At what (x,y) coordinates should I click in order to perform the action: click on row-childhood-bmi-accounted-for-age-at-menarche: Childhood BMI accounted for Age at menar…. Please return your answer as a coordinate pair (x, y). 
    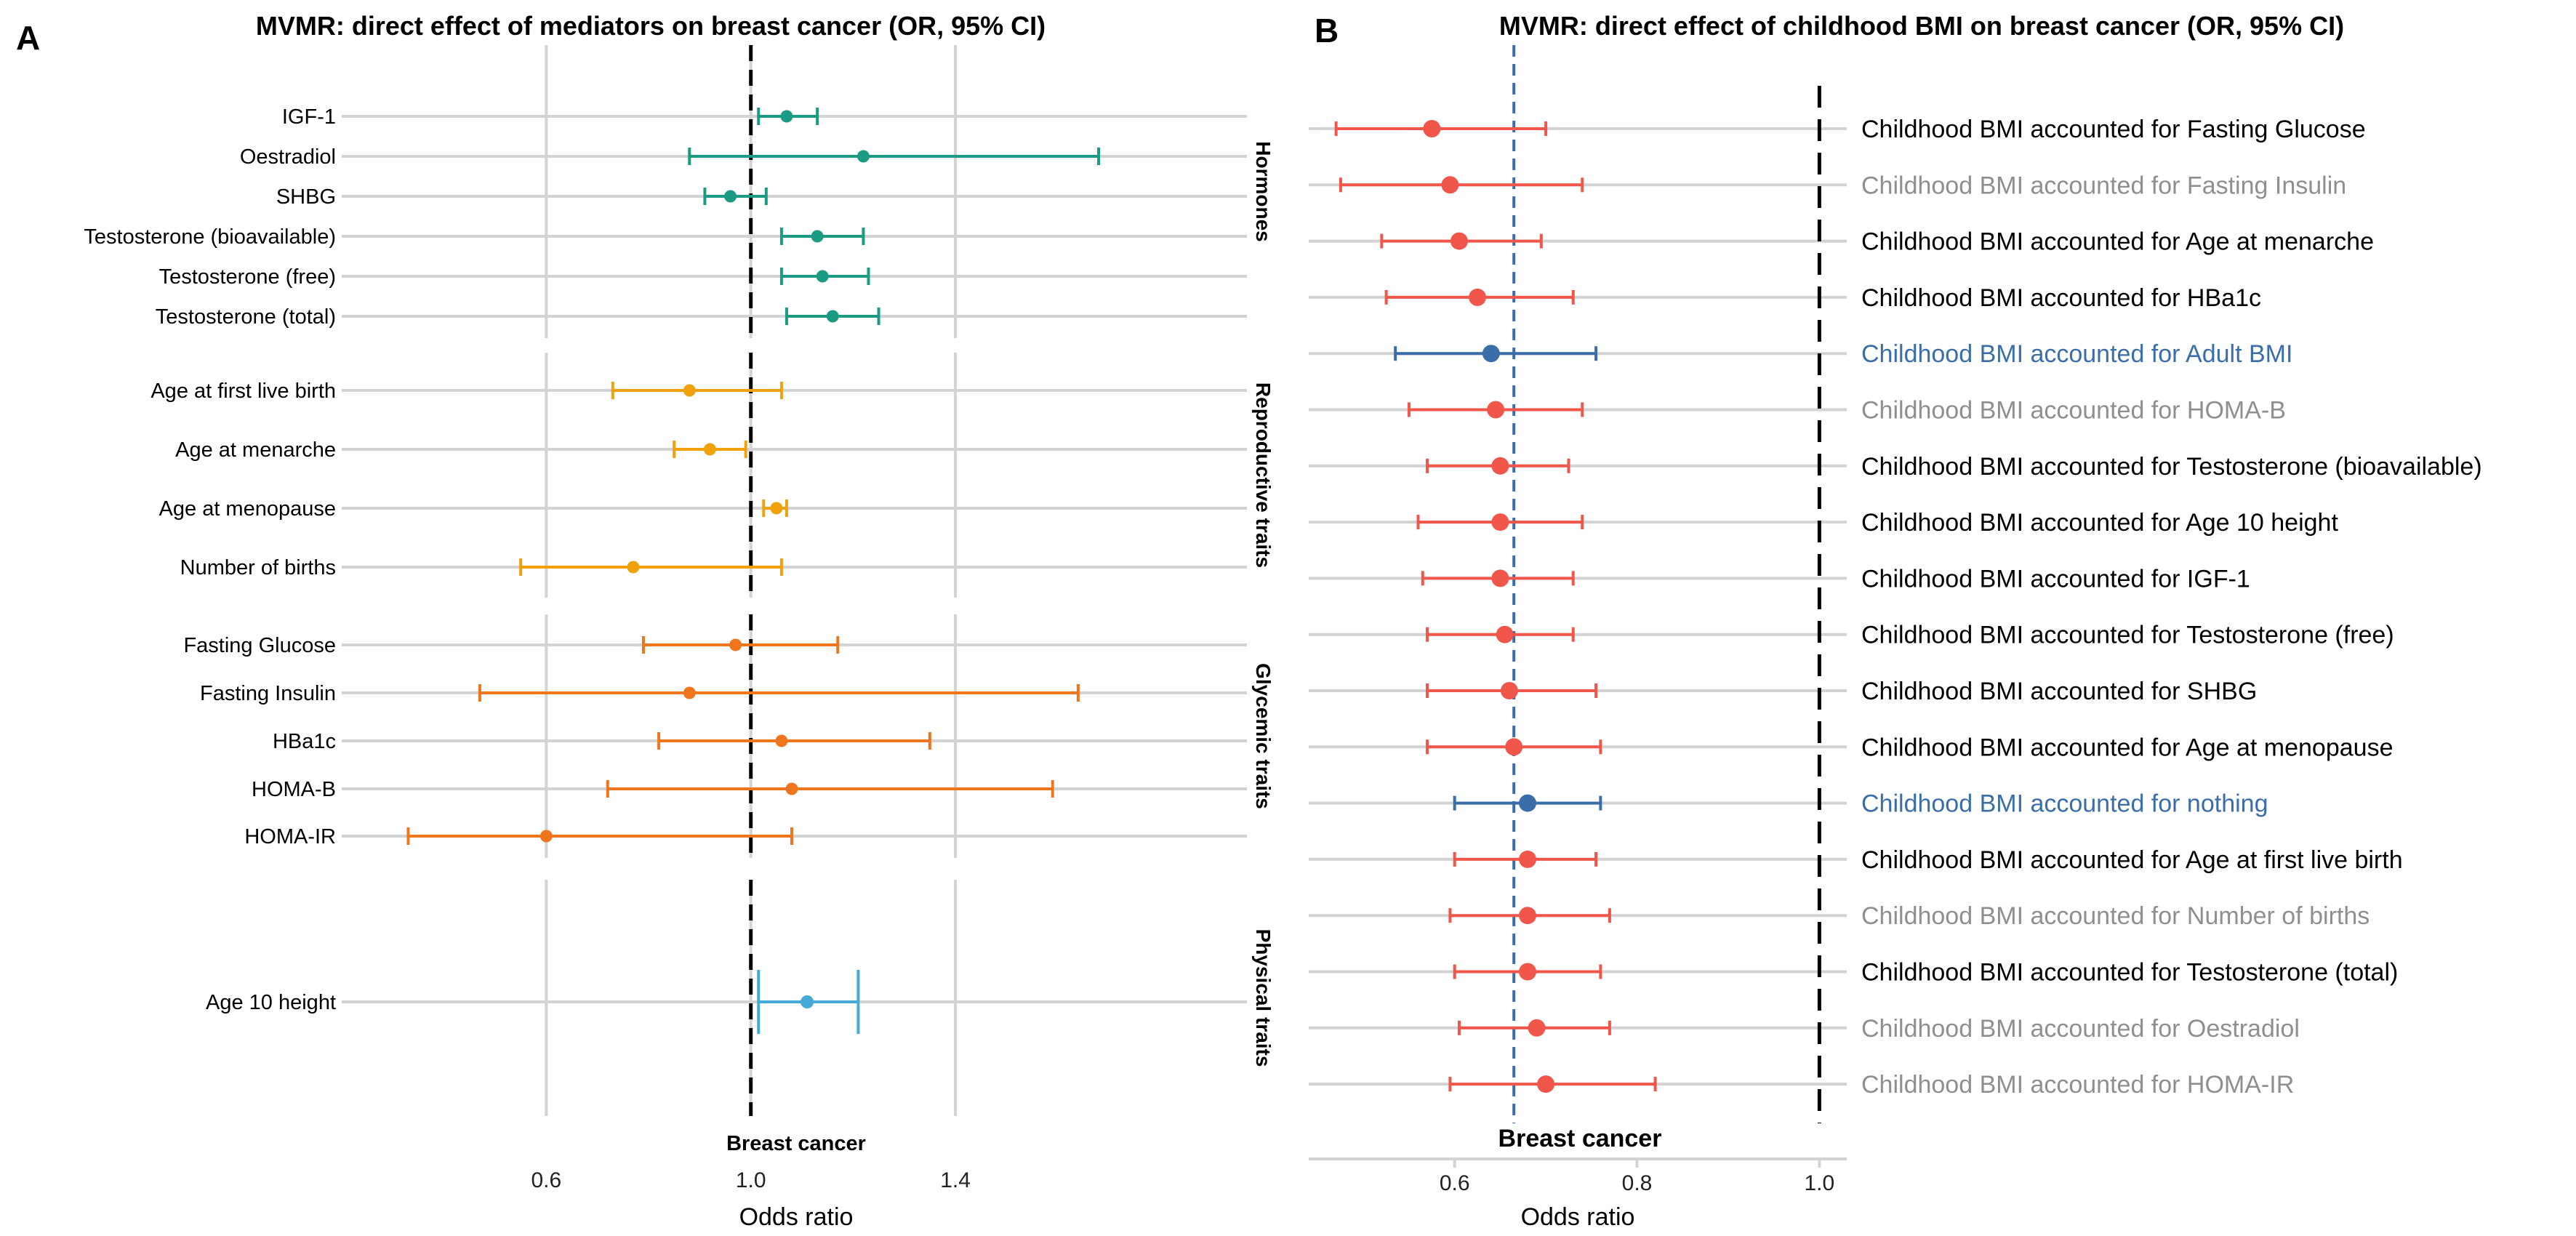
    Looking at the image, I should click on (1877, 242).